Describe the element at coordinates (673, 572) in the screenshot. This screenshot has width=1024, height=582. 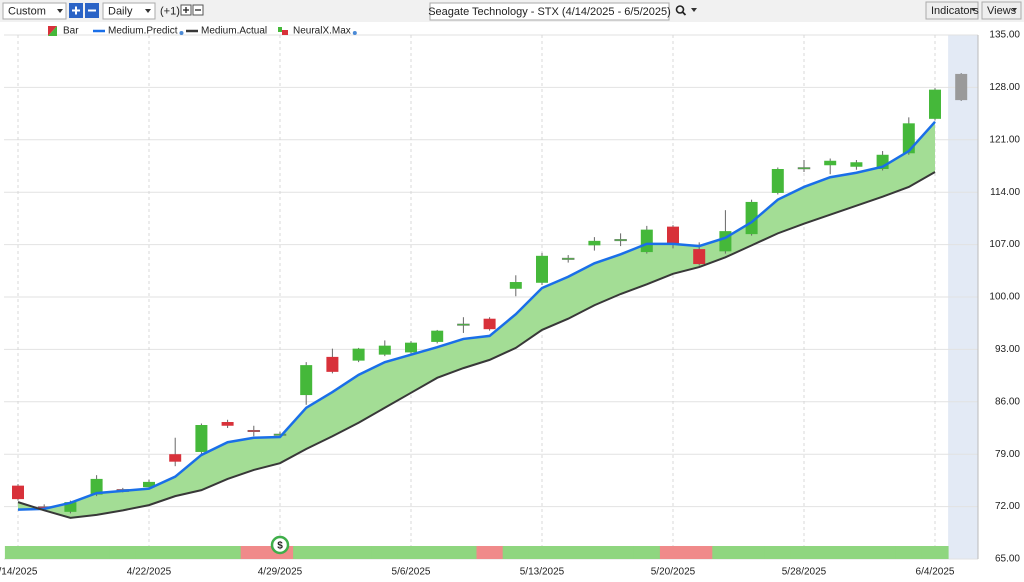
I see `x-tick-label: 5/20/2025` at that location.